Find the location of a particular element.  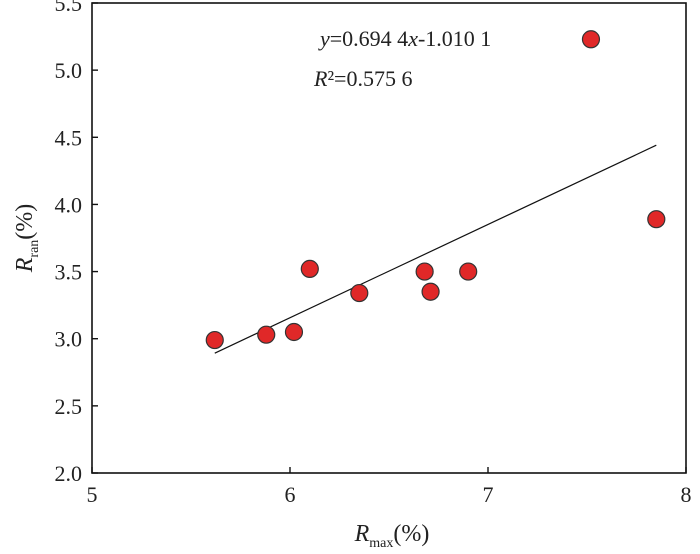

equation-y: y is located at coordinates (324, 38).